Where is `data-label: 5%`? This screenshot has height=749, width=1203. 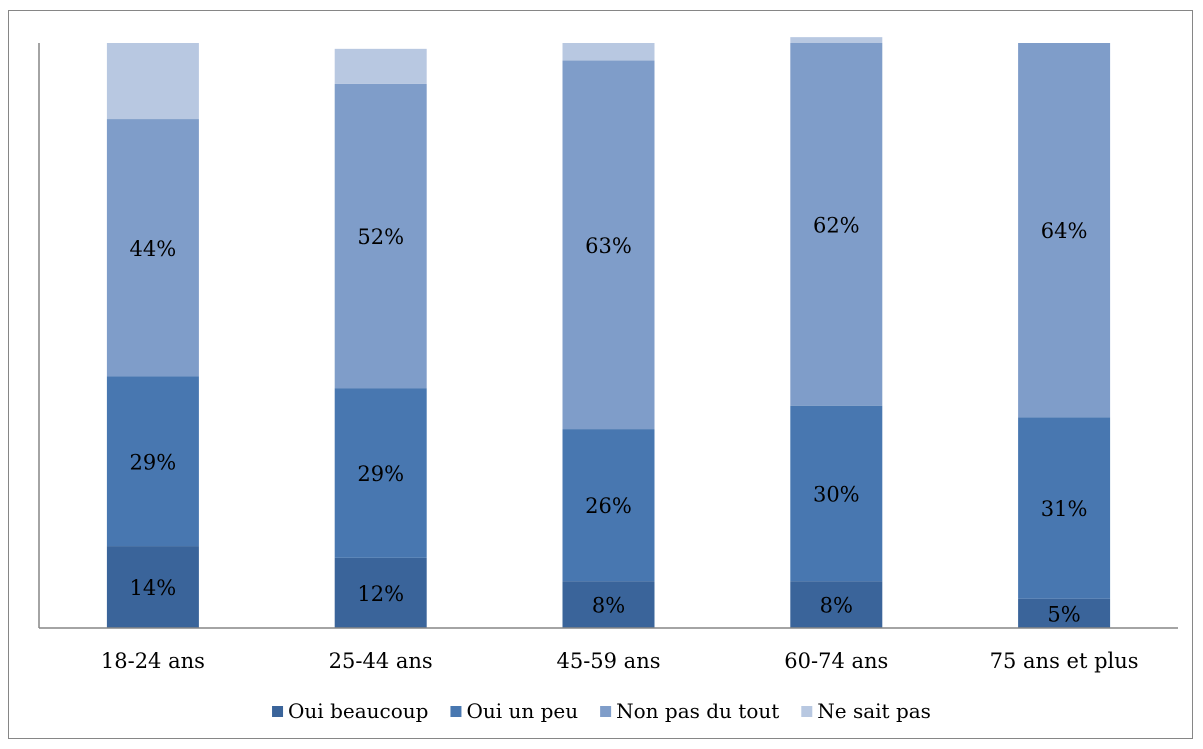 data-label: 5% is located at coordinates (1063, 614).